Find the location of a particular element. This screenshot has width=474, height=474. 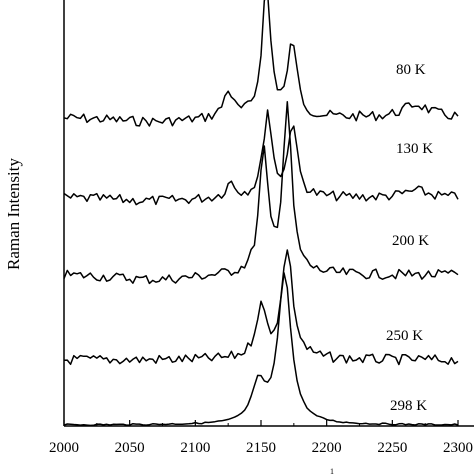

x-tick-label: 2050 is located at coordinates (130, 448).